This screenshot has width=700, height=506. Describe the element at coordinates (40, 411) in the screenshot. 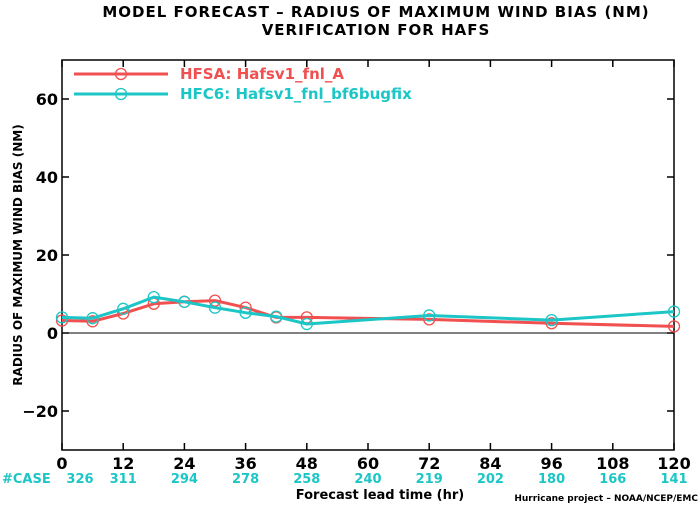

I see `y-tick-label: −20` at that location.